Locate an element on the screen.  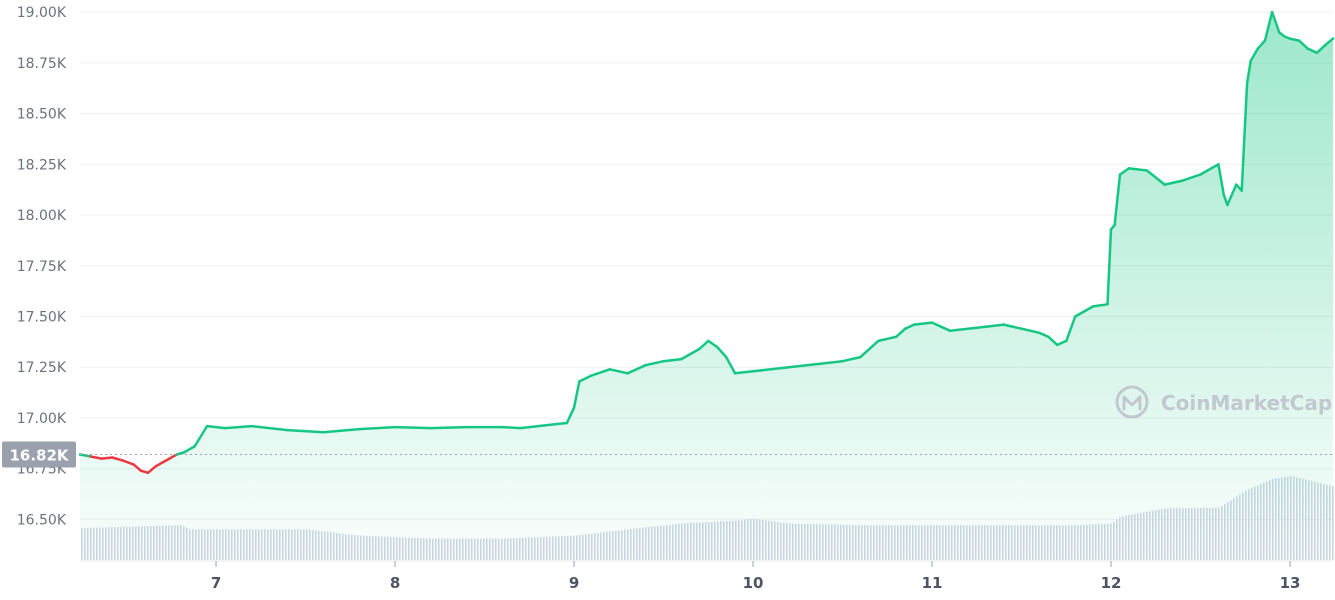
y-tick-label: 17.50K is located at coordinates (42, 318).